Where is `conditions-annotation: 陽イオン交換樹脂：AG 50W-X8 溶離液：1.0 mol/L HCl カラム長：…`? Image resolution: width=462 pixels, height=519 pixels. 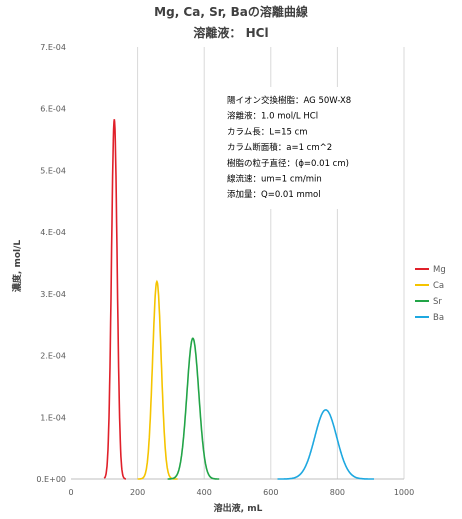 conditions-annotation: 陽イオン交換樹脂：AG 50W-X8 溶離液：1.0 mol/L HCl カラム長：… is located at coordinates (291, 148).